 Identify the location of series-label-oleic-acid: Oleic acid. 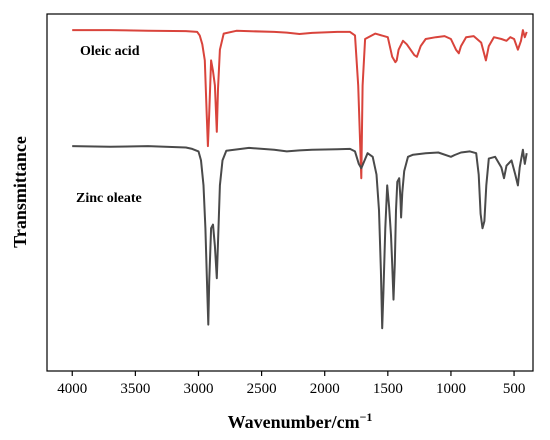
(110, 51).